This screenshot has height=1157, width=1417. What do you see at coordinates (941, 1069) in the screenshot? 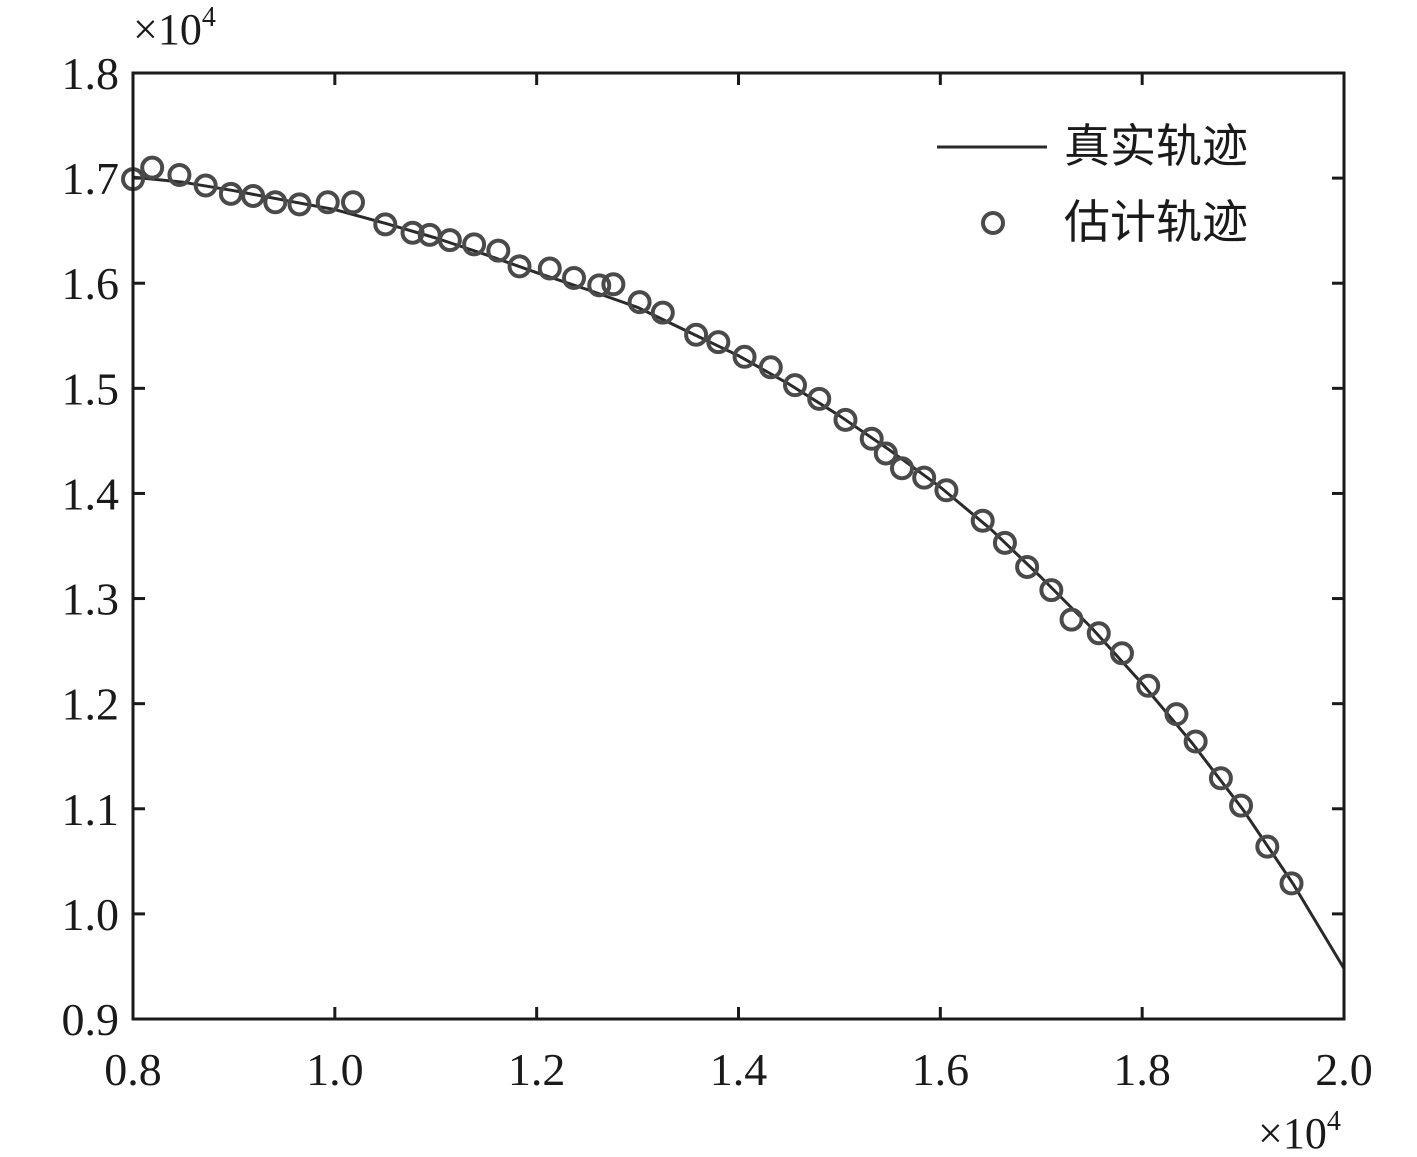
I see `x-tick-label: 1.6` at bounding box center [941, 1069].